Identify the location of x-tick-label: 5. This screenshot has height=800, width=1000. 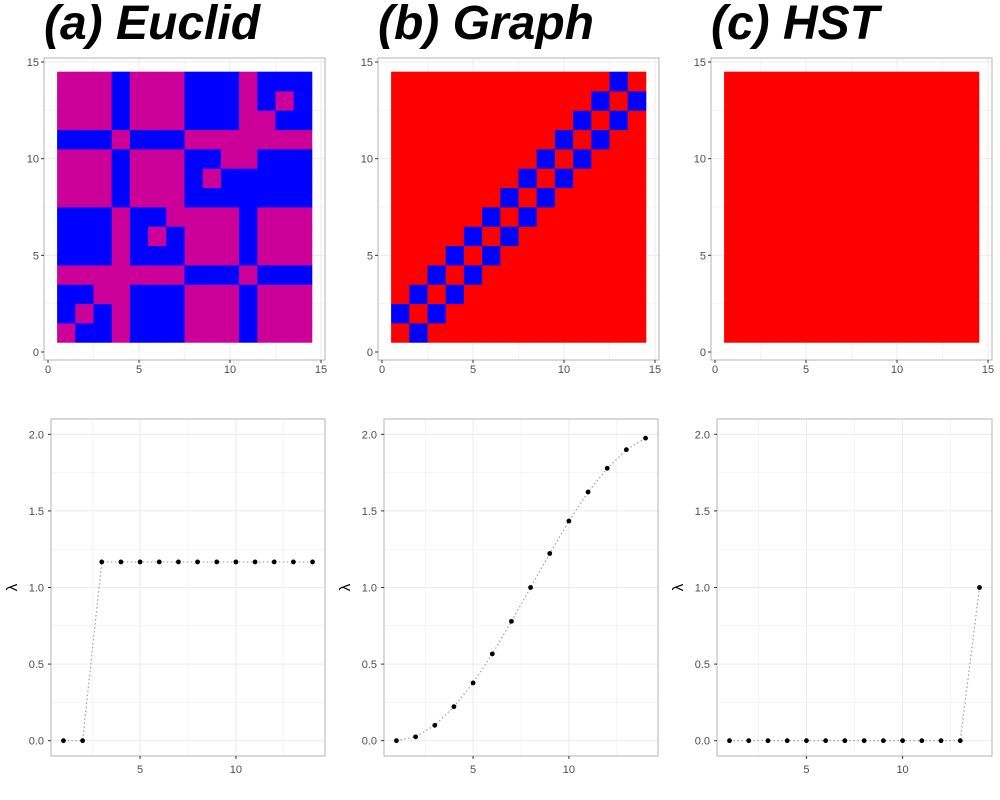
(473, 770).